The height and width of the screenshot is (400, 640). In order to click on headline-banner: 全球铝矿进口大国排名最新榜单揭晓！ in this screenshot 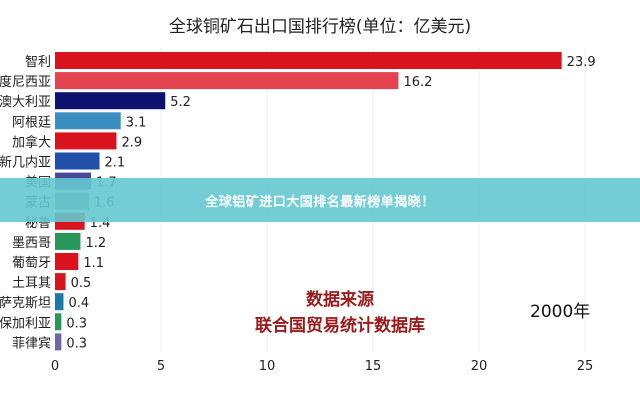, I will do `click(320, 200)`.